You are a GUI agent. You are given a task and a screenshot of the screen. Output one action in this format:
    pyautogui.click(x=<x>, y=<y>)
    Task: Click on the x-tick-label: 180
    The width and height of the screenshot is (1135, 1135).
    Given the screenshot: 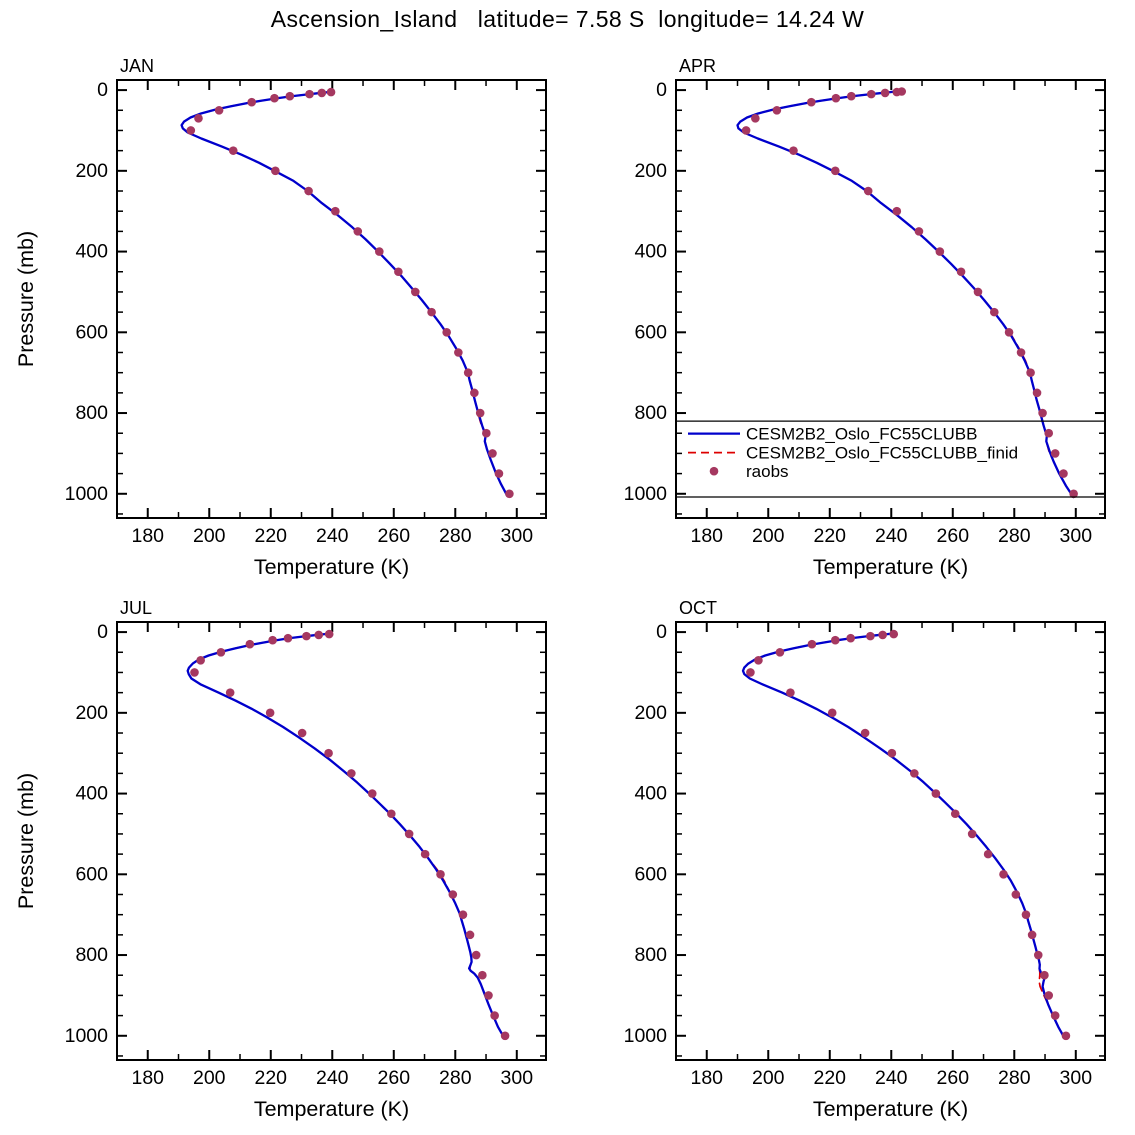 What is the action you would take?
    pyautogui.click(x=147, y=1078)
    